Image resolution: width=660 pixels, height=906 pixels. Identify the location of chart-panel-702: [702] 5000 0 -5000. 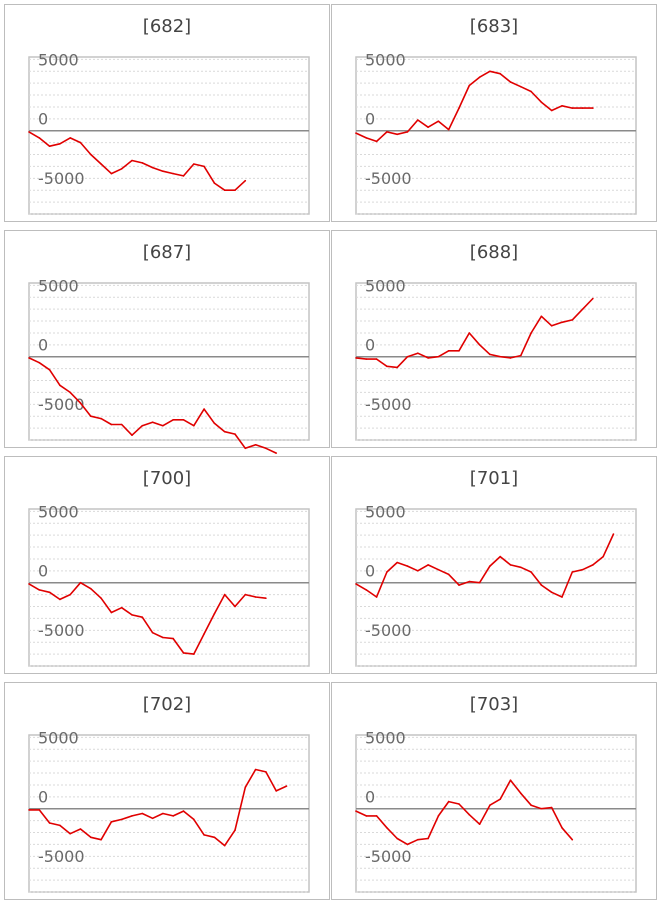
(167, 791).